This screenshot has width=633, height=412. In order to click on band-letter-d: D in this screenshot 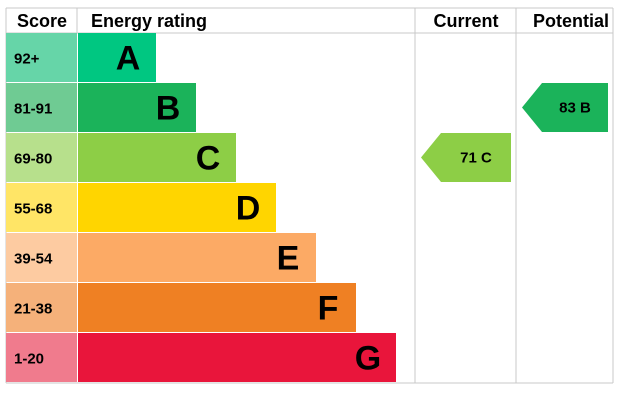, I will do `click(248, 209)`.